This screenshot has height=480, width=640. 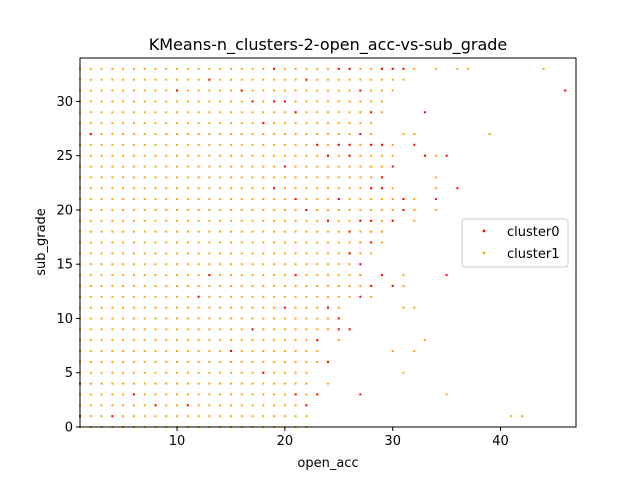 What do you see at coordinates (392, 441) in the screenshot?
I see `x-tick-label: 30` at bounding box center [392, 441].